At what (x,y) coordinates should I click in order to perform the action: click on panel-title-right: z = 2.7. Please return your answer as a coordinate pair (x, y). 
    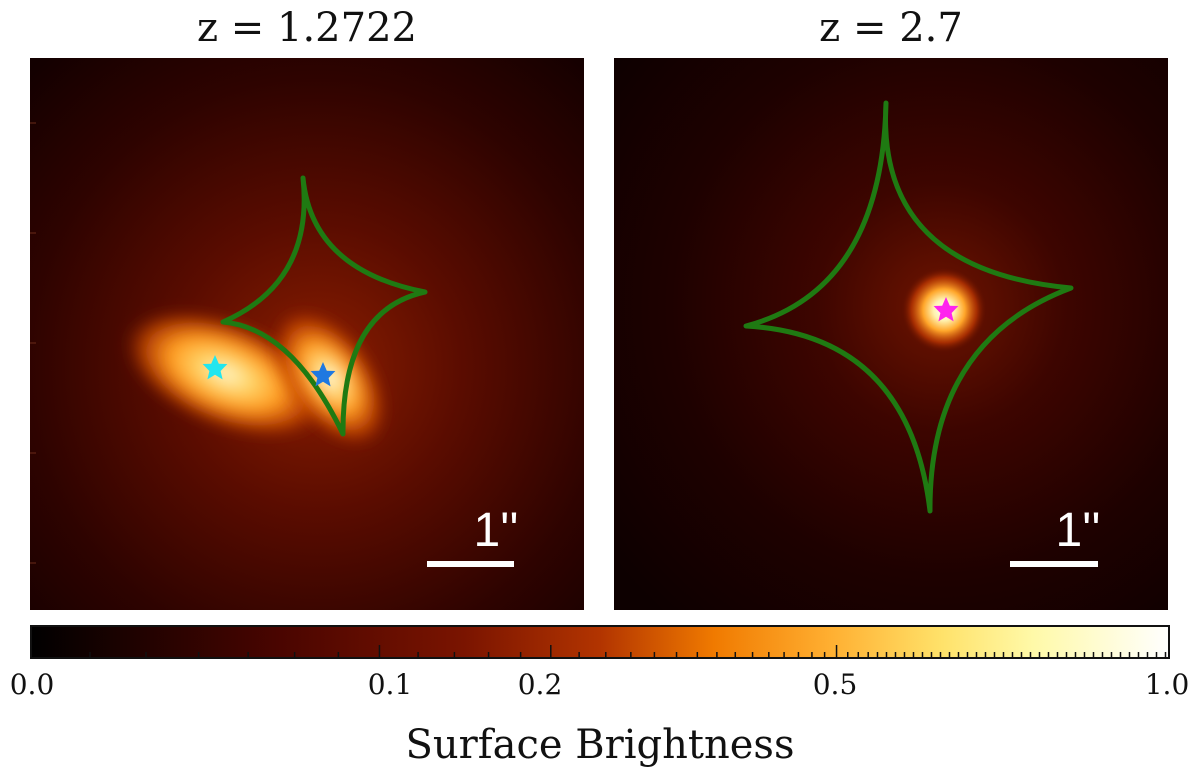
    Looking at the image, I should click on (891, 28).